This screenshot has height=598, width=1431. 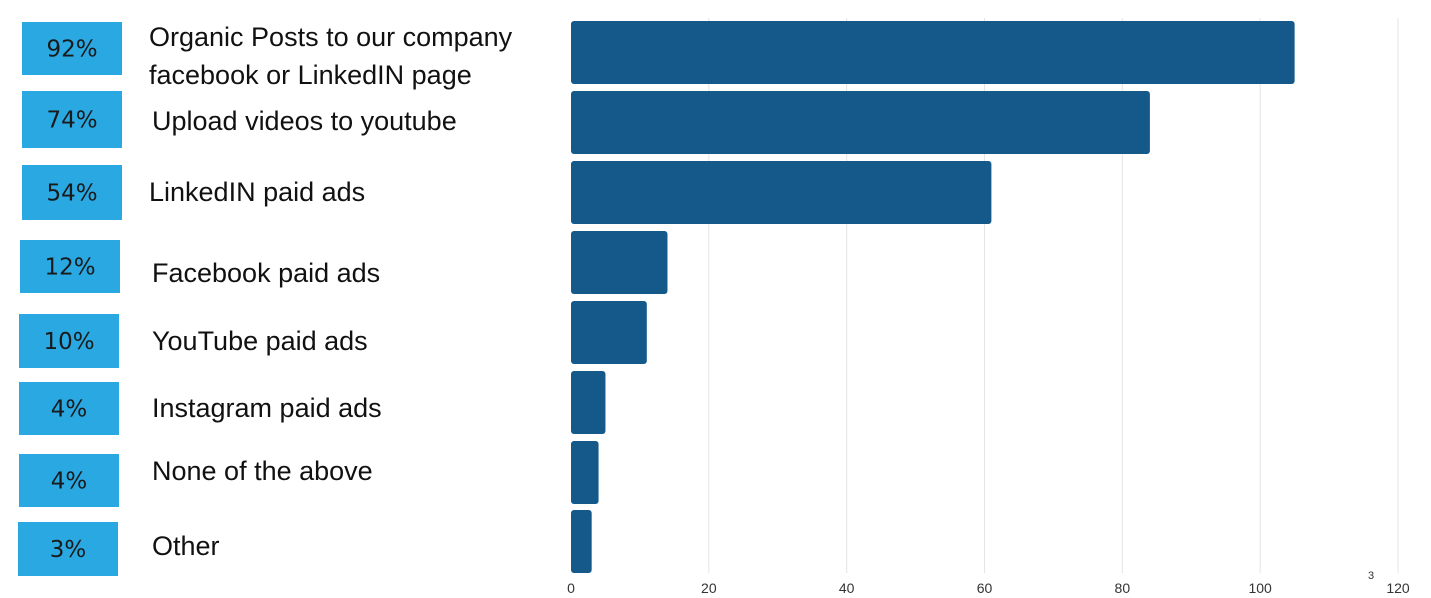 I want to click on x-tick-label: 120, so click(x=1398, y=588).